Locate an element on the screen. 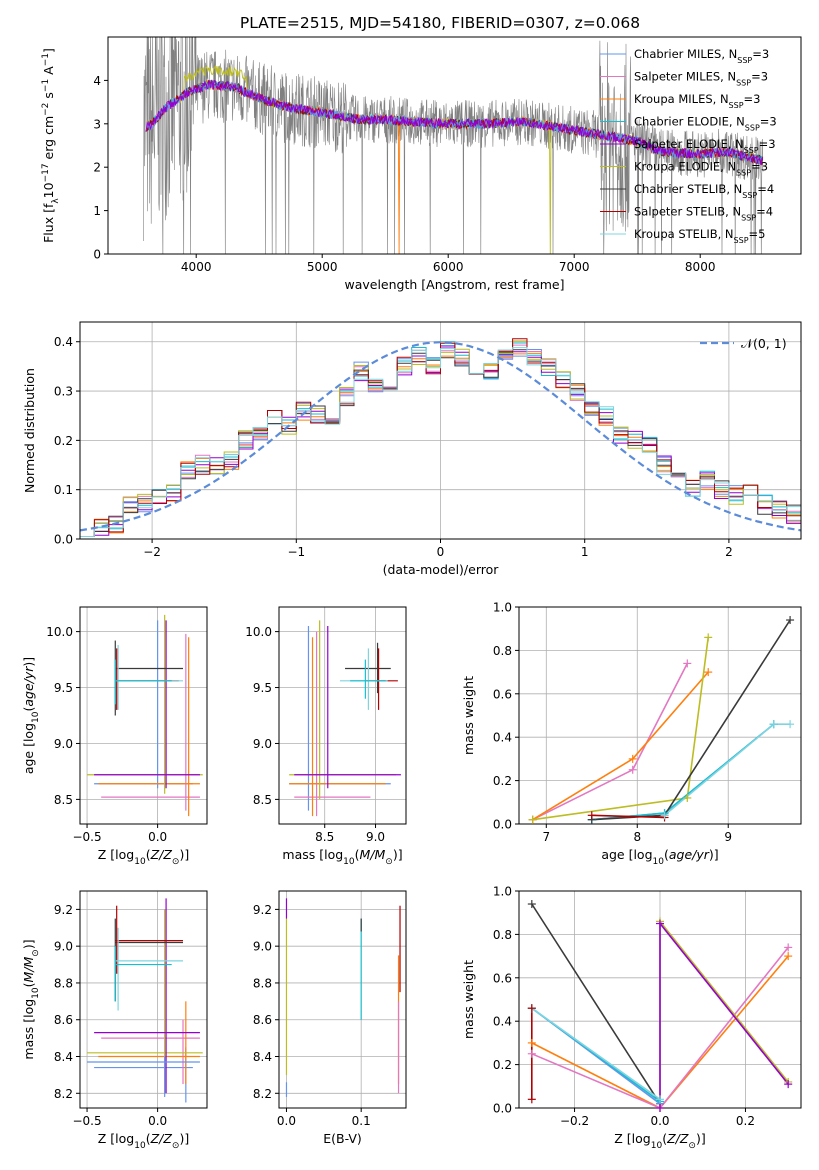 The image size is (819, 1170). x-axis-label: wavelength [Angstrom, rest frame] is located at coordinates (454, 284).